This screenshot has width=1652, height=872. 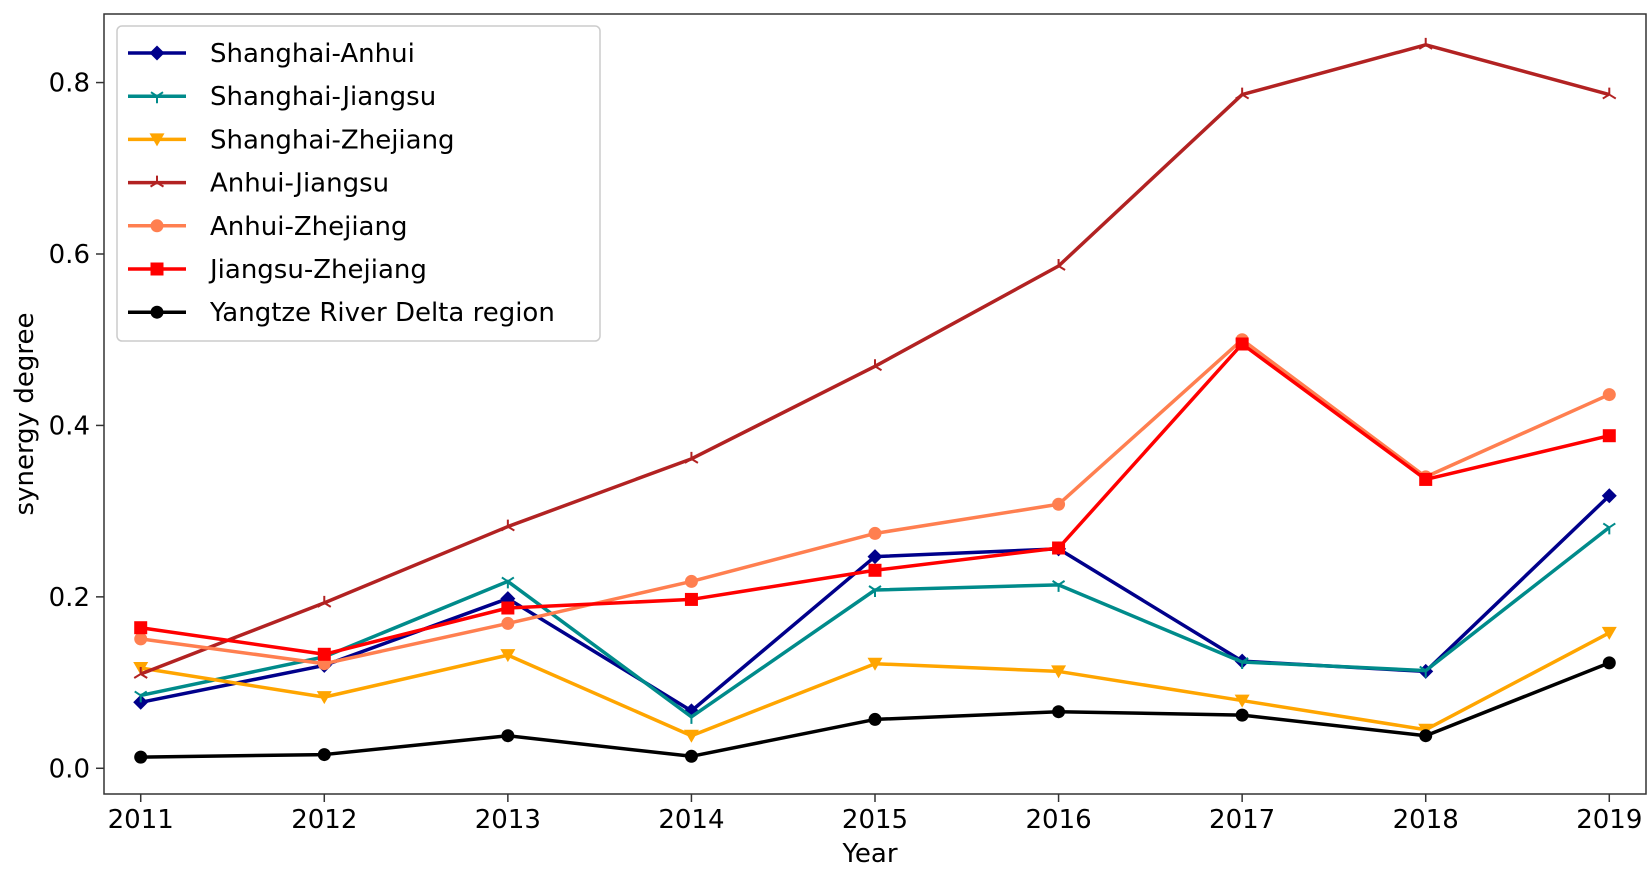 I want to click on data-point-anhui-zhejiang-2015, so click(x=875, y=533).